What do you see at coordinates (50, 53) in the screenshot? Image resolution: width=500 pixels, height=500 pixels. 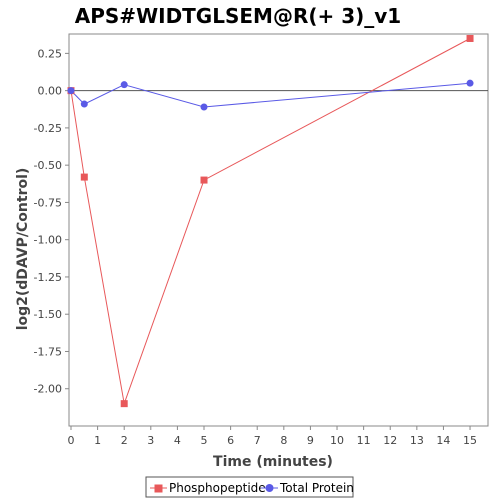 I see `y-tick-label: 0.25` at bounding box center [50, 53].